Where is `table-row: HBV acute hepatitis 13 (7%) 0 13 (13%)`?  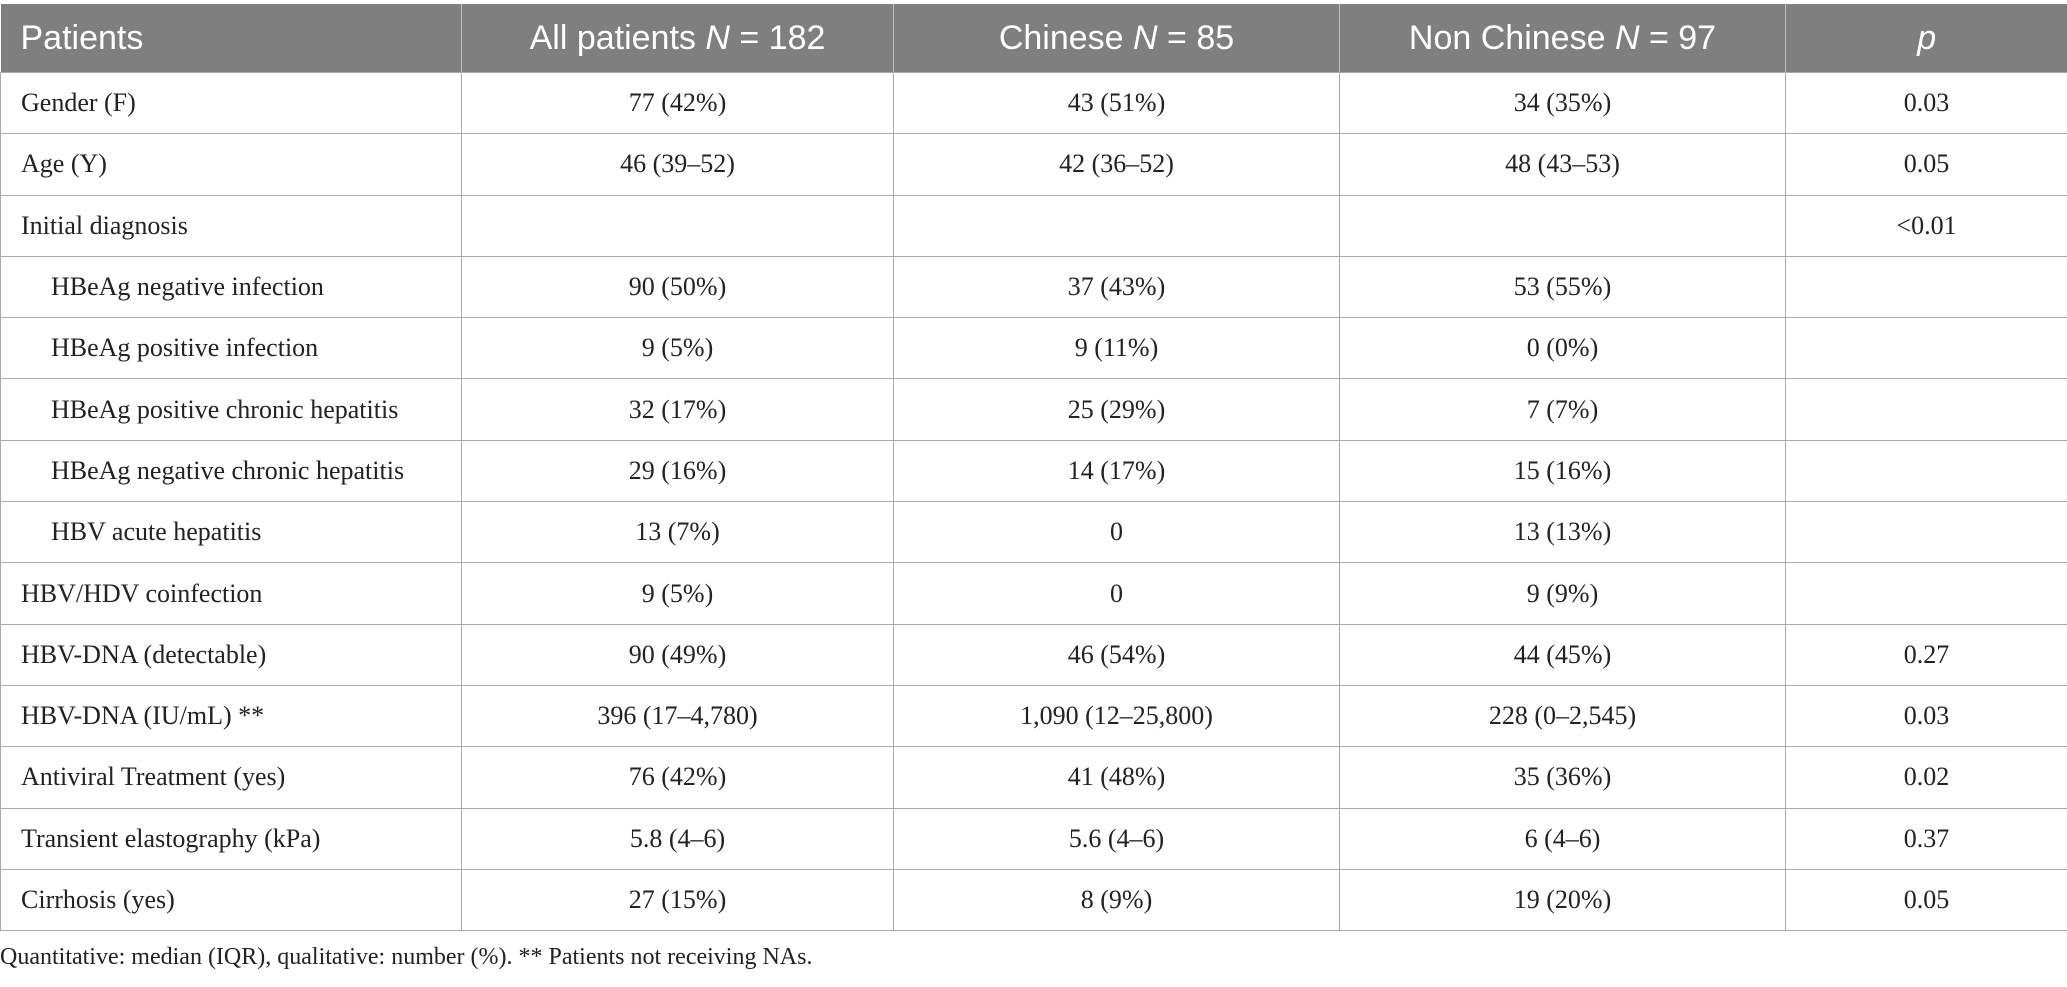
table-row: HBV acute hepatitis 13 (7%) 0 13 (13%) is located at coordinates (1033, 532).